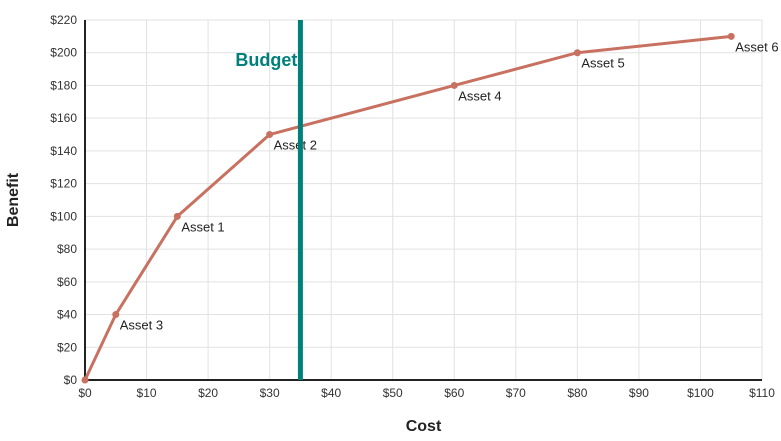 Image resolution: width=781 pixels, height=441 pixels. I want to click on y-tick-label: $60, so click(67, 282).